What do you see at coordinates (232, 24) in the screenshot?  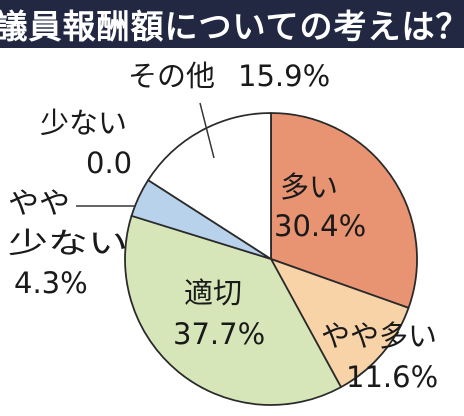 I see `chart-title: 議員報酬額についての考えは？` at bounding box center [232, 24].